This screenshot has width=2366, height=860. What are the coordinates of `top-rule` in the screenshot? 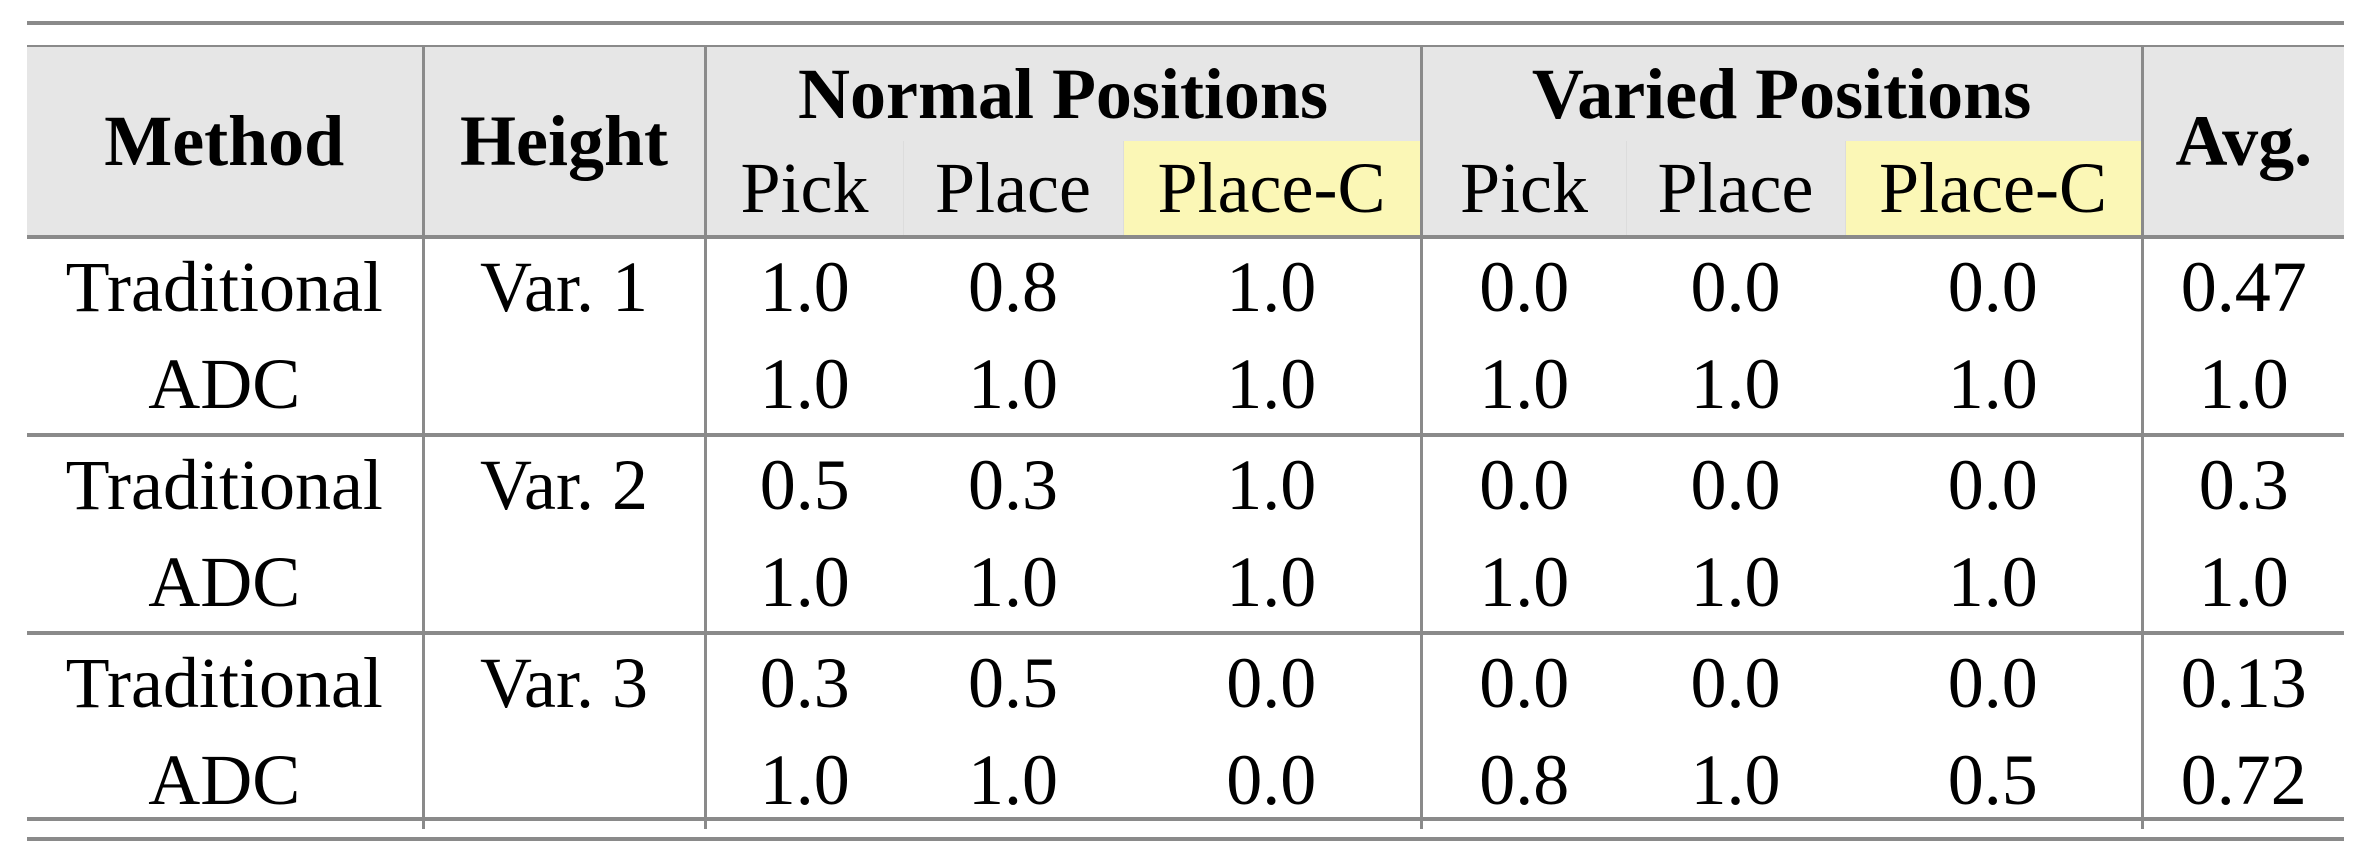 It's located at (1185, 23).